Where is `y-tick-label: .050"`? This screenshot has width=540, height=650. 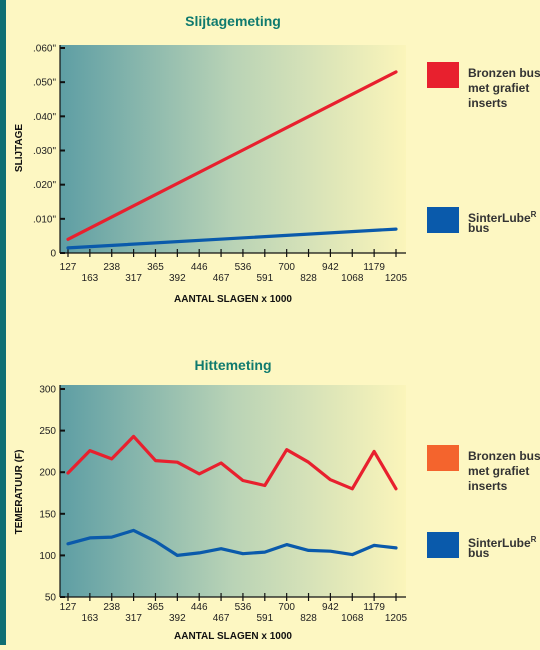
y-tick-label: .050" is located at coordinates (44, 83).